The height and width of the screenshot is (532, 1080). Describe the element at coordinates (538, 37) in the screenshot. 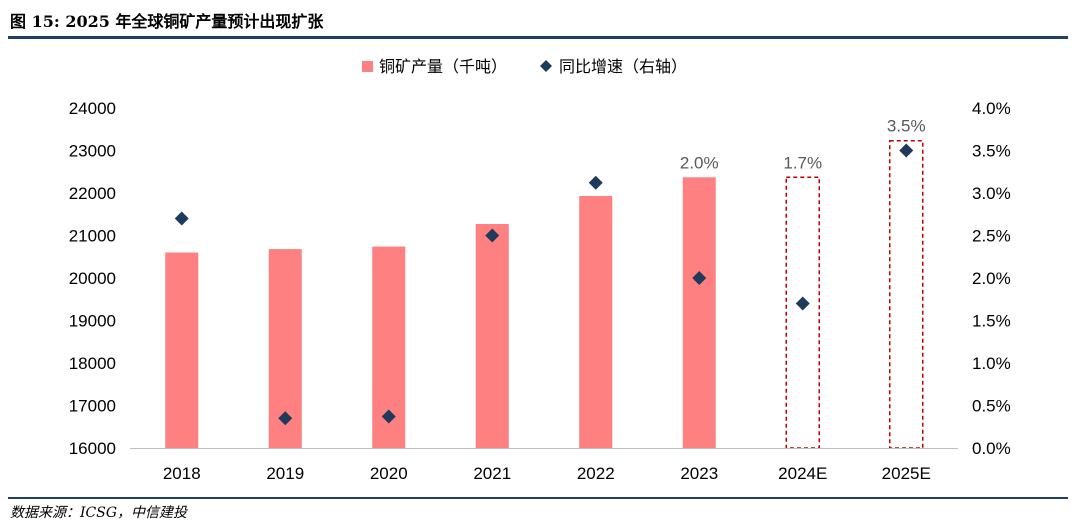

I see `title-rule` at that location.